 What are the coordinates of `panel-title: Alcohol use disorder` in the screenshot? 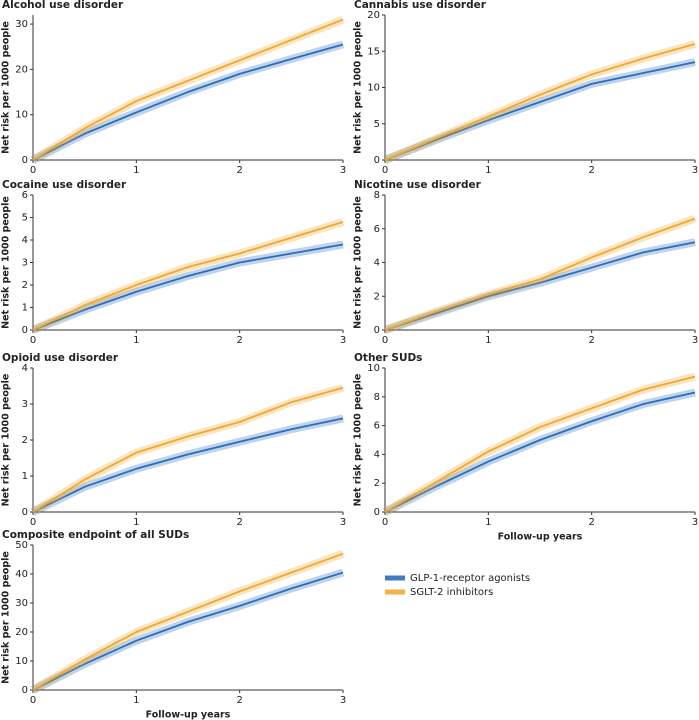 It's located at (63, 5).